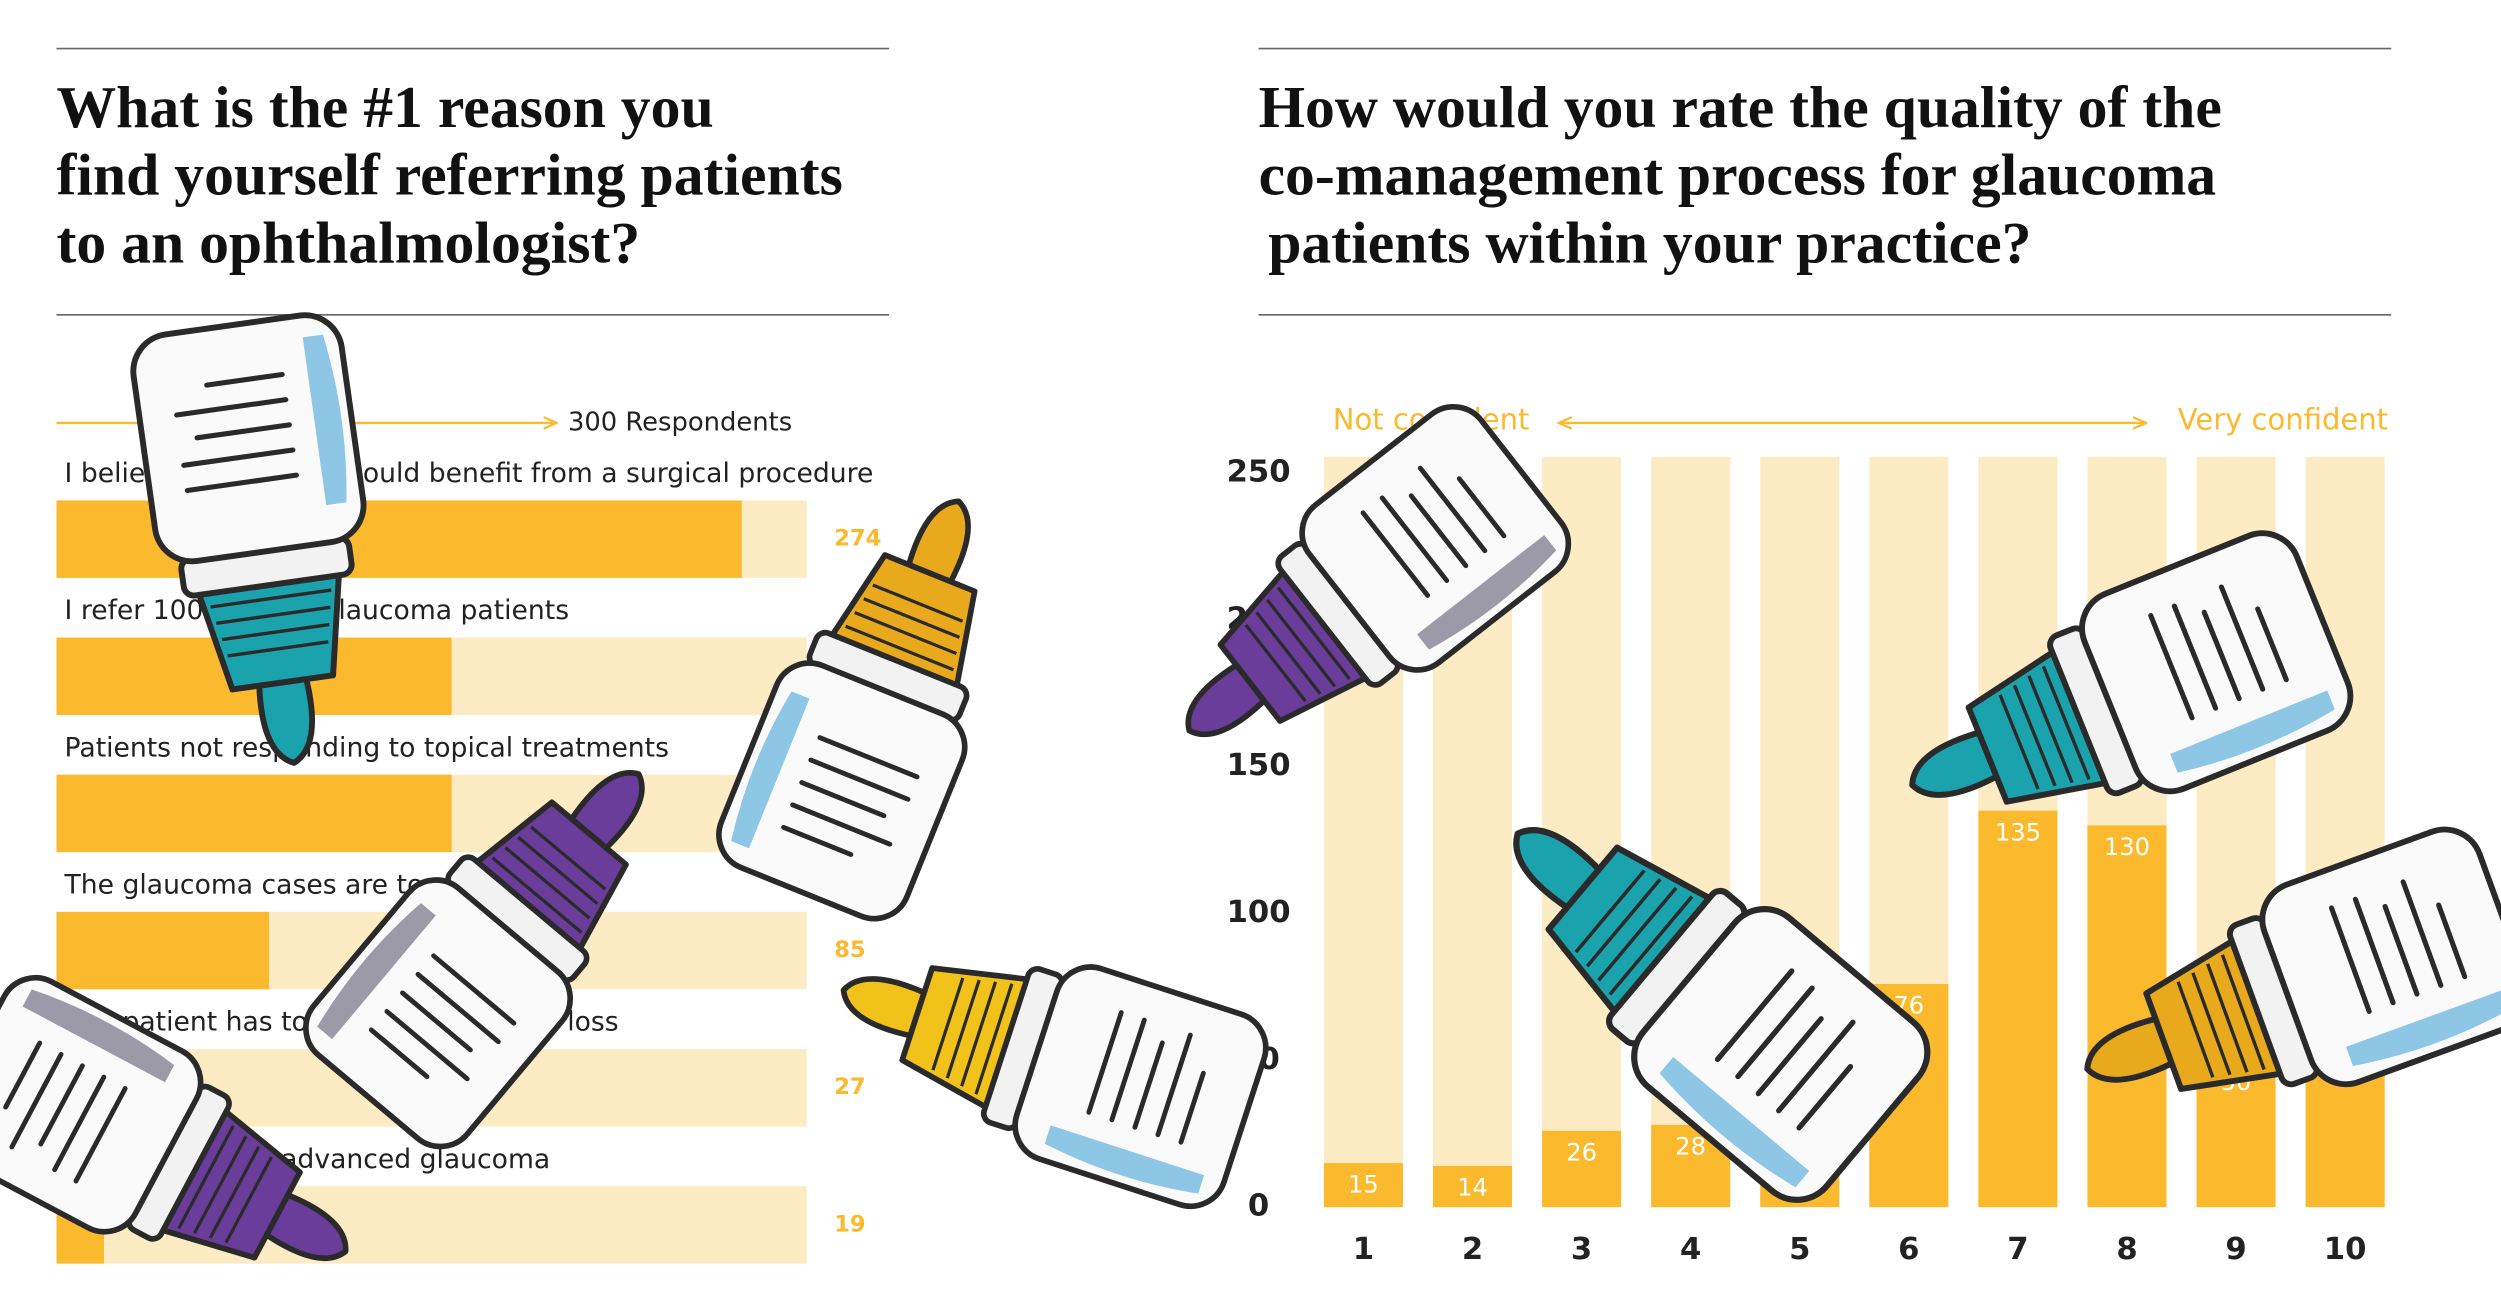 The width and height of the screenshot is (2501, 1309). I want to click on value-label: 135, so click(2018, 832).